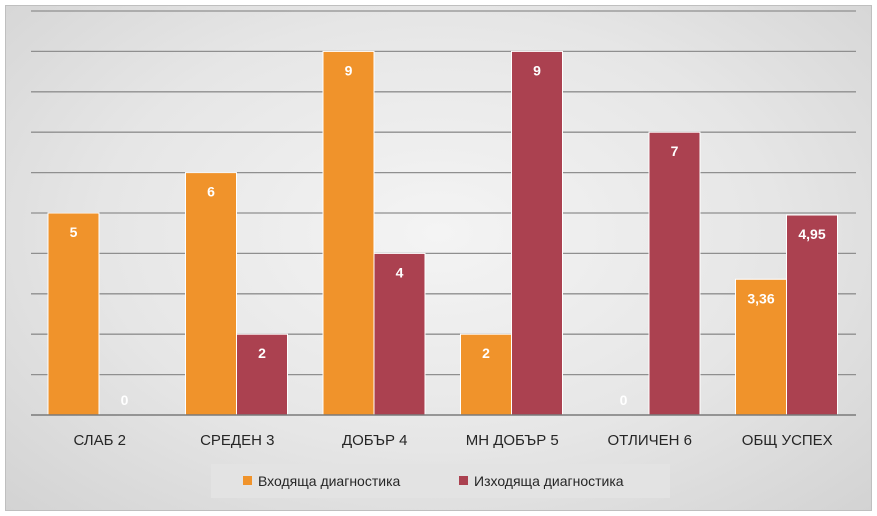 The image size is (877, 516). What do you see at coordinates (211, 192) in the screenshot?
I see `data-label: 6` at bounding box center [211, 192].